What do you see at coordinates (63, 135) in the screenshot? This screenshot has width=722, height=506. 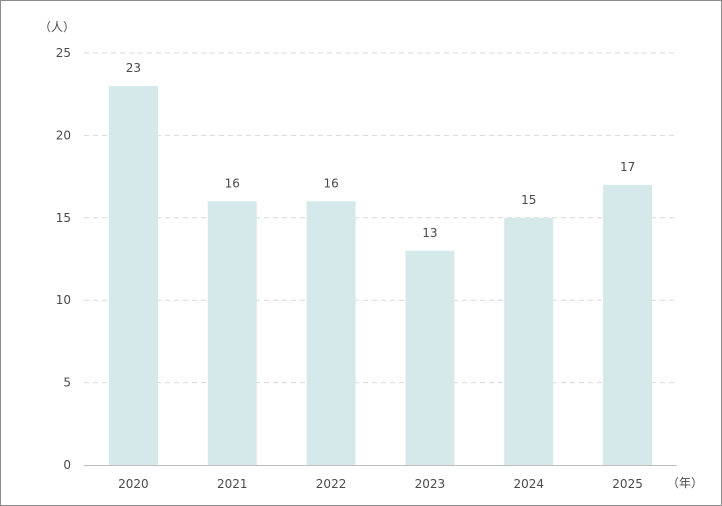 I see `y-tick-label: 20` at bounding box center [63, 135].